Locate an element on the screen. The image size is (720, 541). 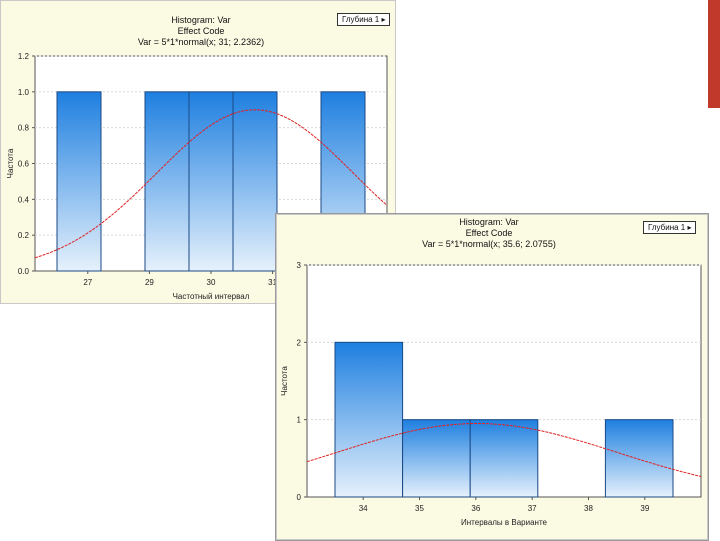
y-tick-label: 0.6 is located at coordinates (24, 164).